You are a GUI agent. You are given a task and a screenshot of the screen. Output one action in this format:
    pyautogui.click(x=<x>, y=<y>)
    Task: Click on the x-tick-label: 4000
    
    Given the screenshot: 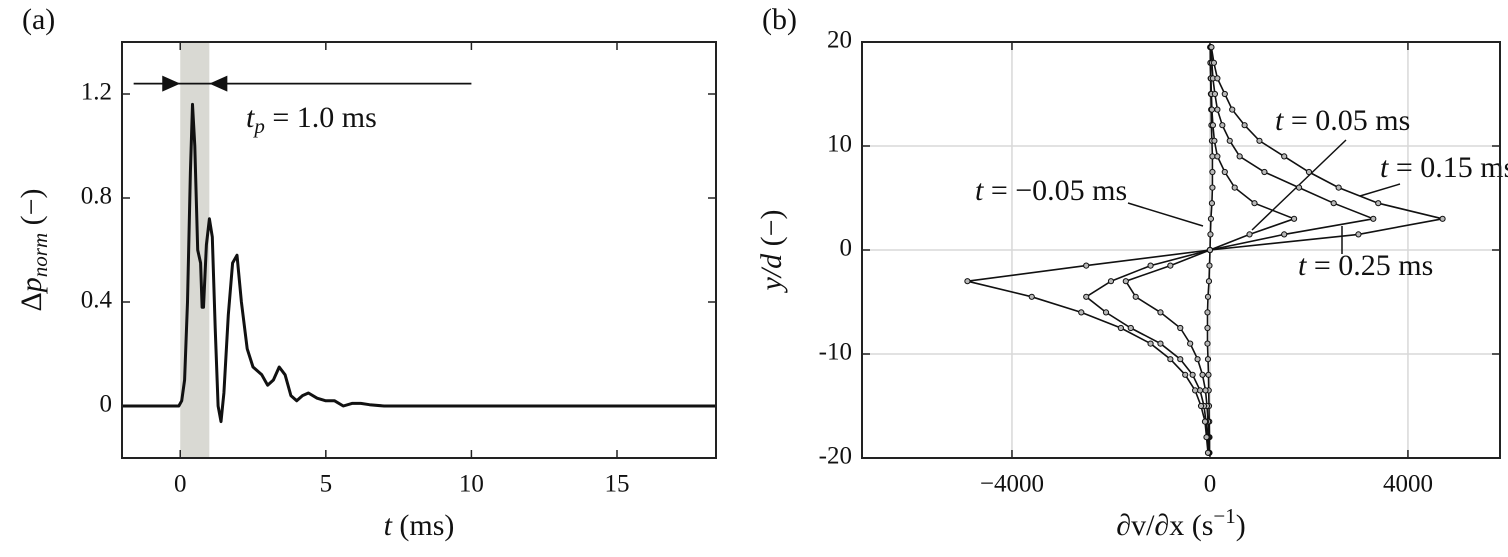 What is the action you would take?
    pyautogui.click(x=1408, y=484)
    